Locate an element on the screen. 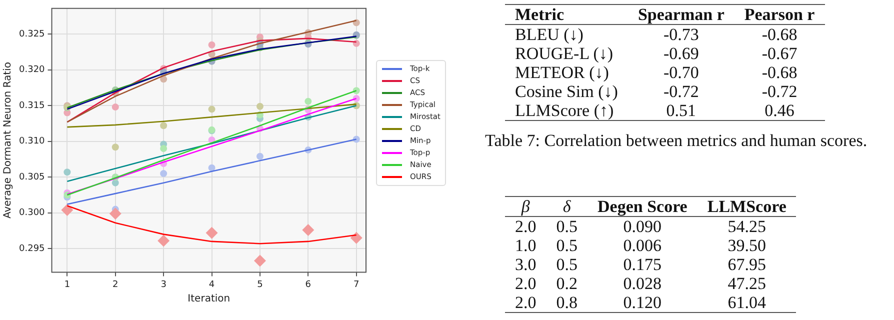  category-label: Pearson r is located at coordinates (779, 14).